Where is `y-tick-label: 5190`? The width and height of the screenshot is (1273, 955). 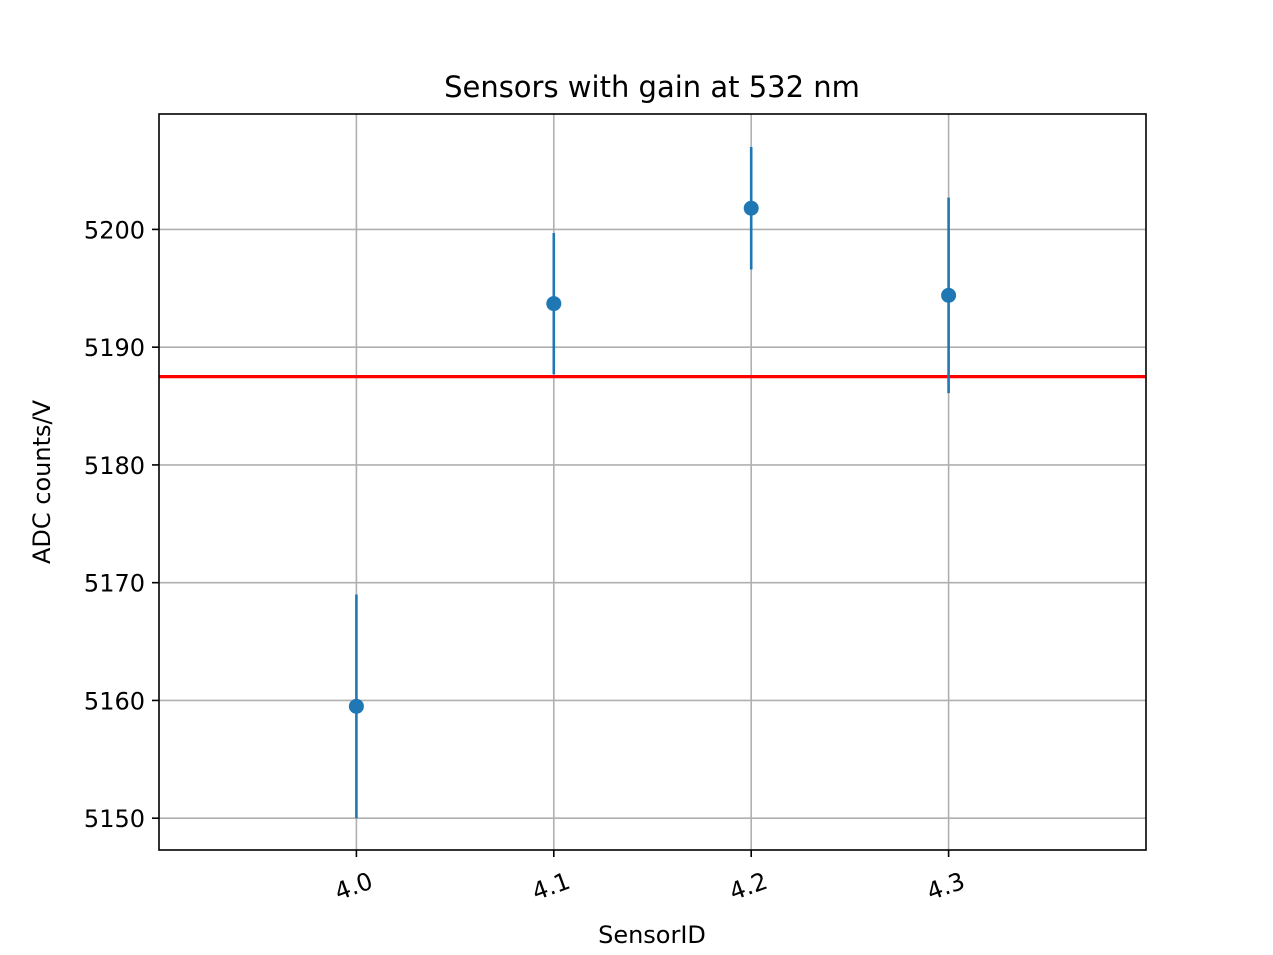
y-tick-label: 5190 is located at coordinates (114, 348).